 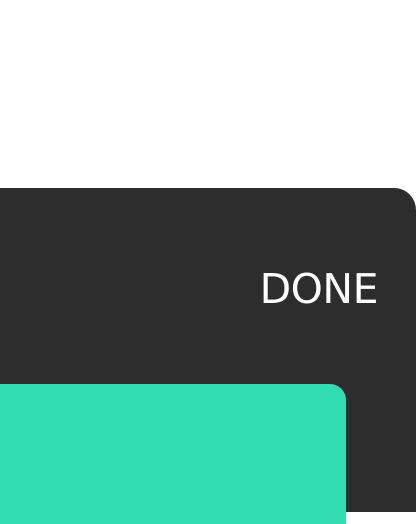 I want to click on done-button: DONE, so click(x=319, y=289).